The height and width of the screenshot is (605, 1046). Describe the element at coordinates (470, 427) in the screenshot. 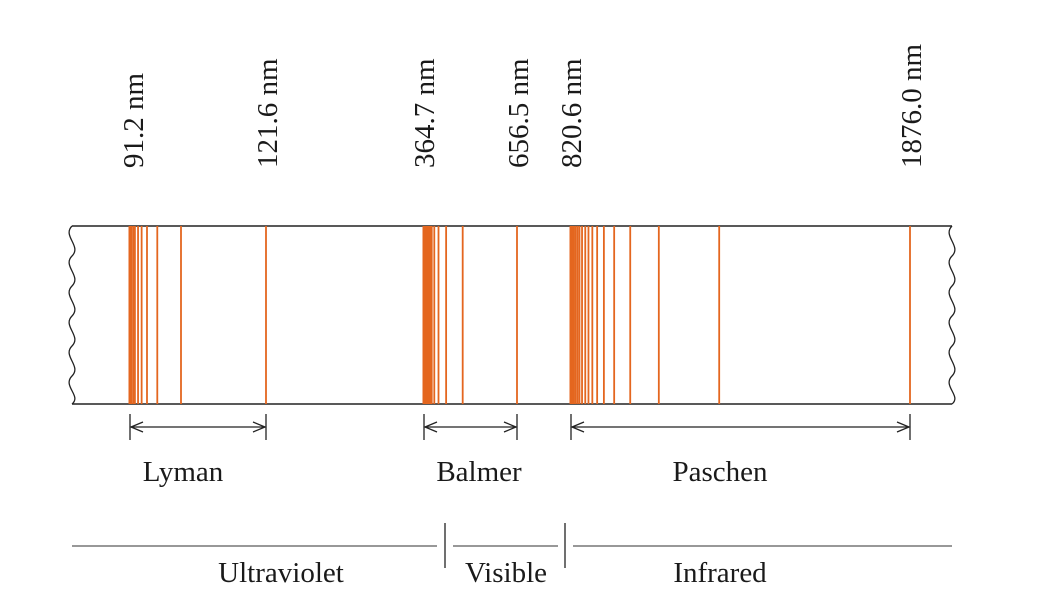

I see `balmer-range-arrow` at that location.